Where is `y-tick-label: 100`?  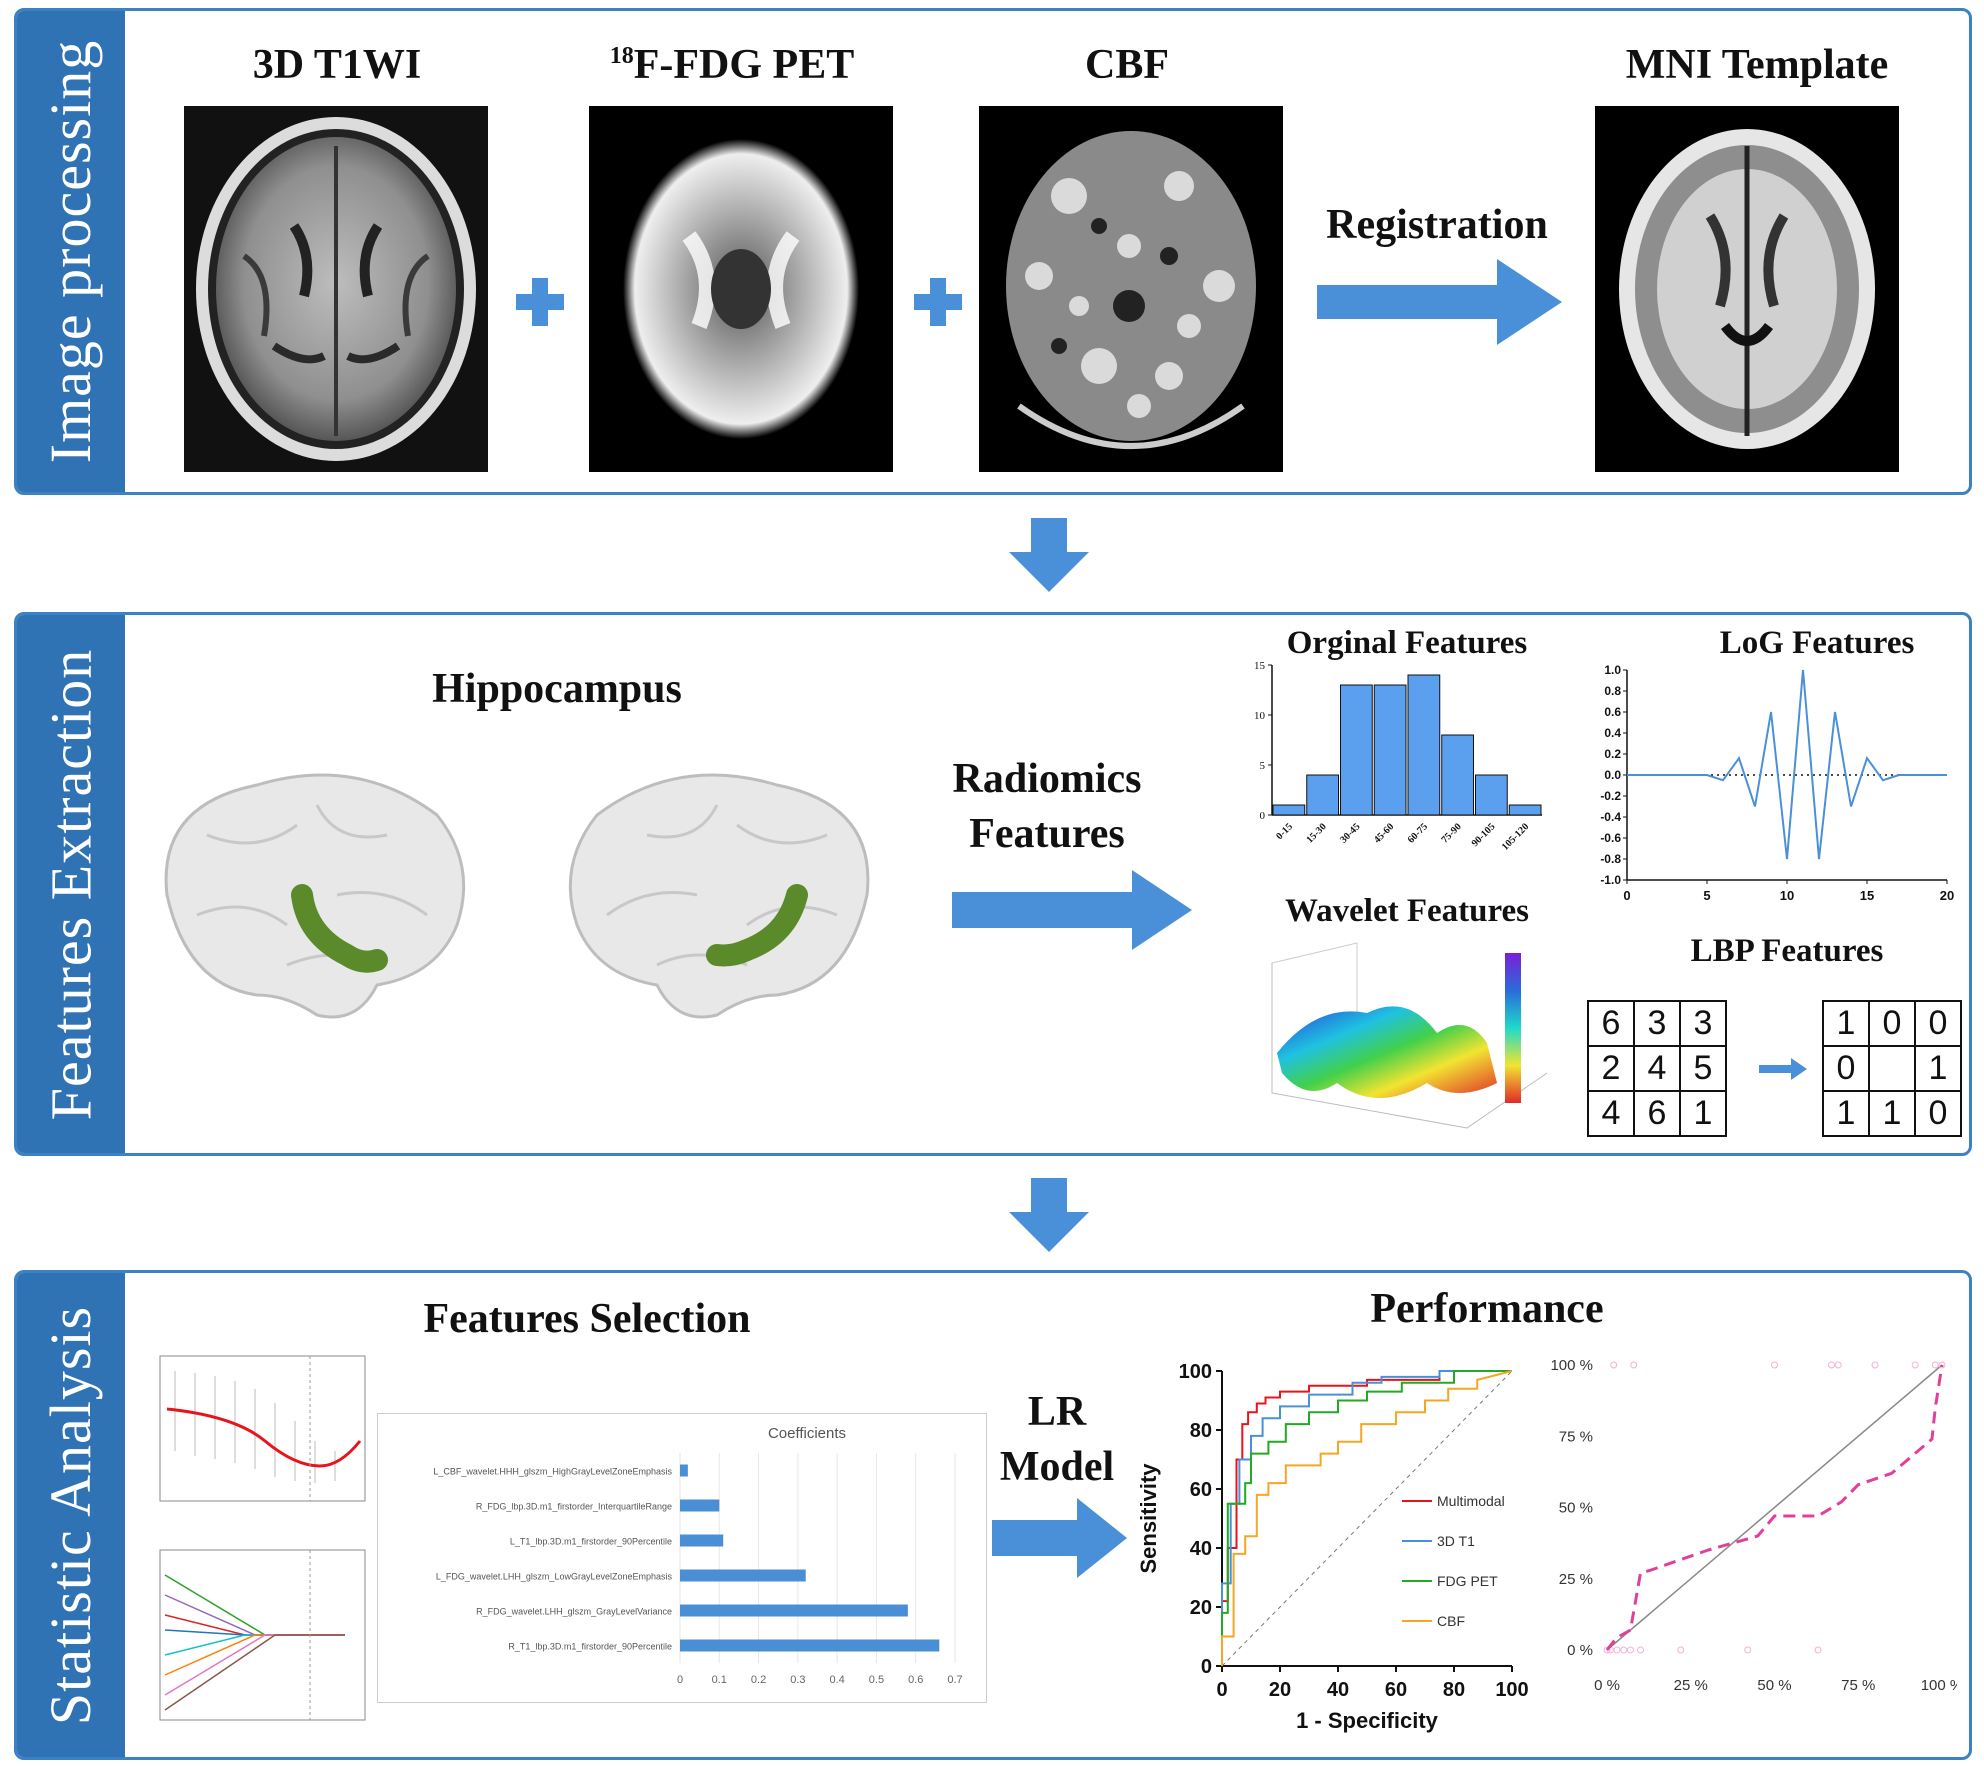
y-tick-label: 100 is located at coordinates (1195, 1372).